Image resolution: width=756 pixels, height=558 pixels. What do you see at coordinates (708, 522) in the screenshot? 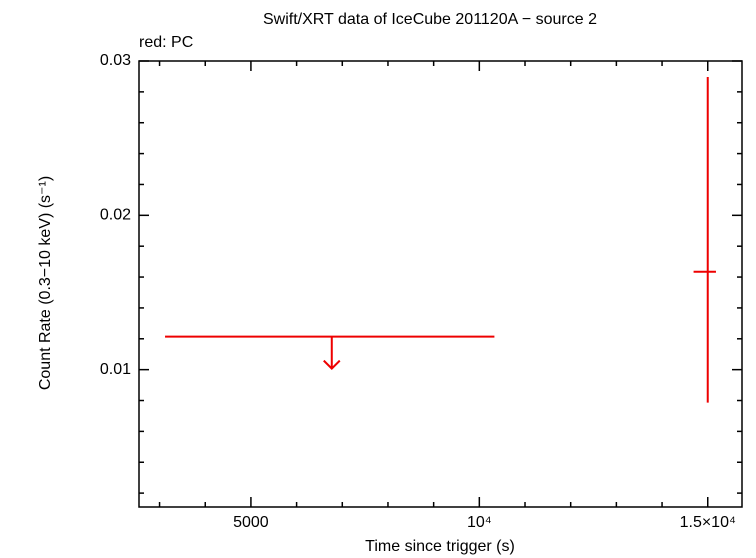
I see `x-tick-label: 1.5×10⁴` at bounding box center [708, 522].